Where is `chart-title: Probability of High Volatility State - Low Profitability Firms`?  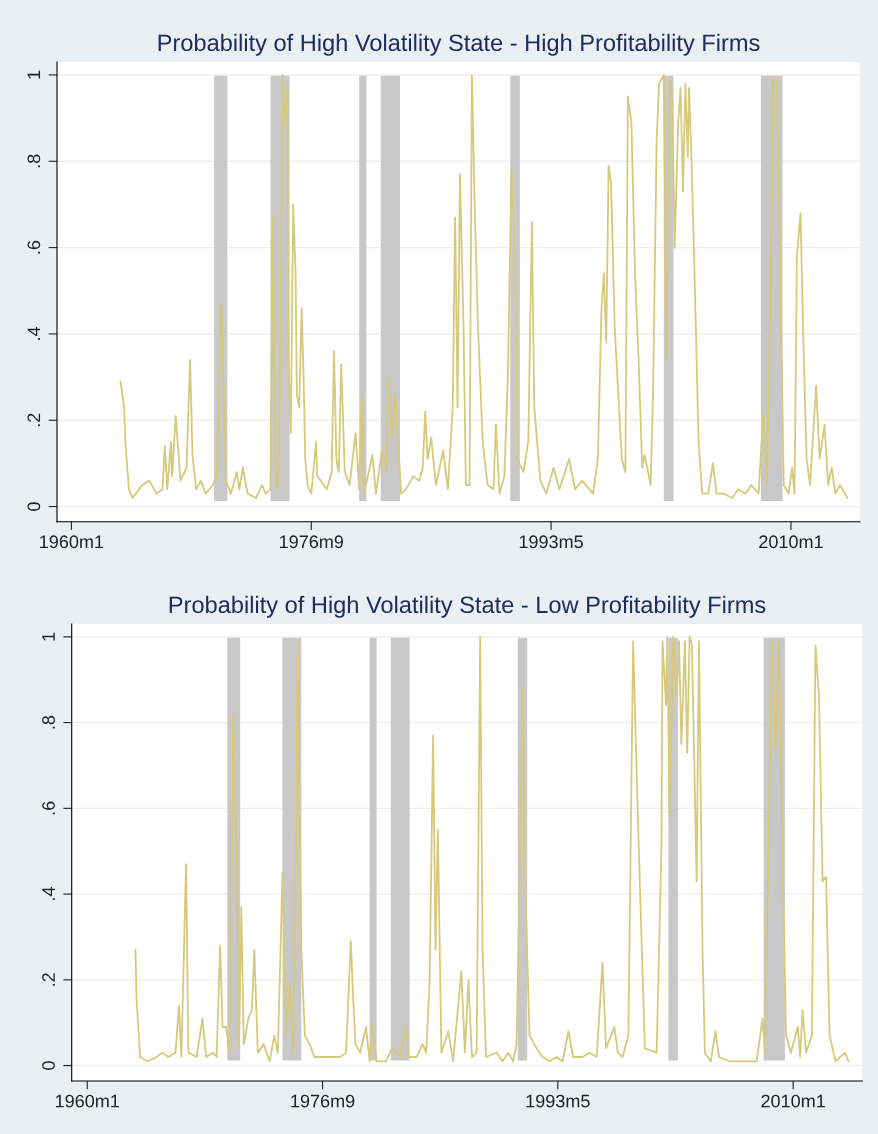
chart-title: Probability of High Volatility State - Low Profitability Firms is located at coordinates (467, 606).